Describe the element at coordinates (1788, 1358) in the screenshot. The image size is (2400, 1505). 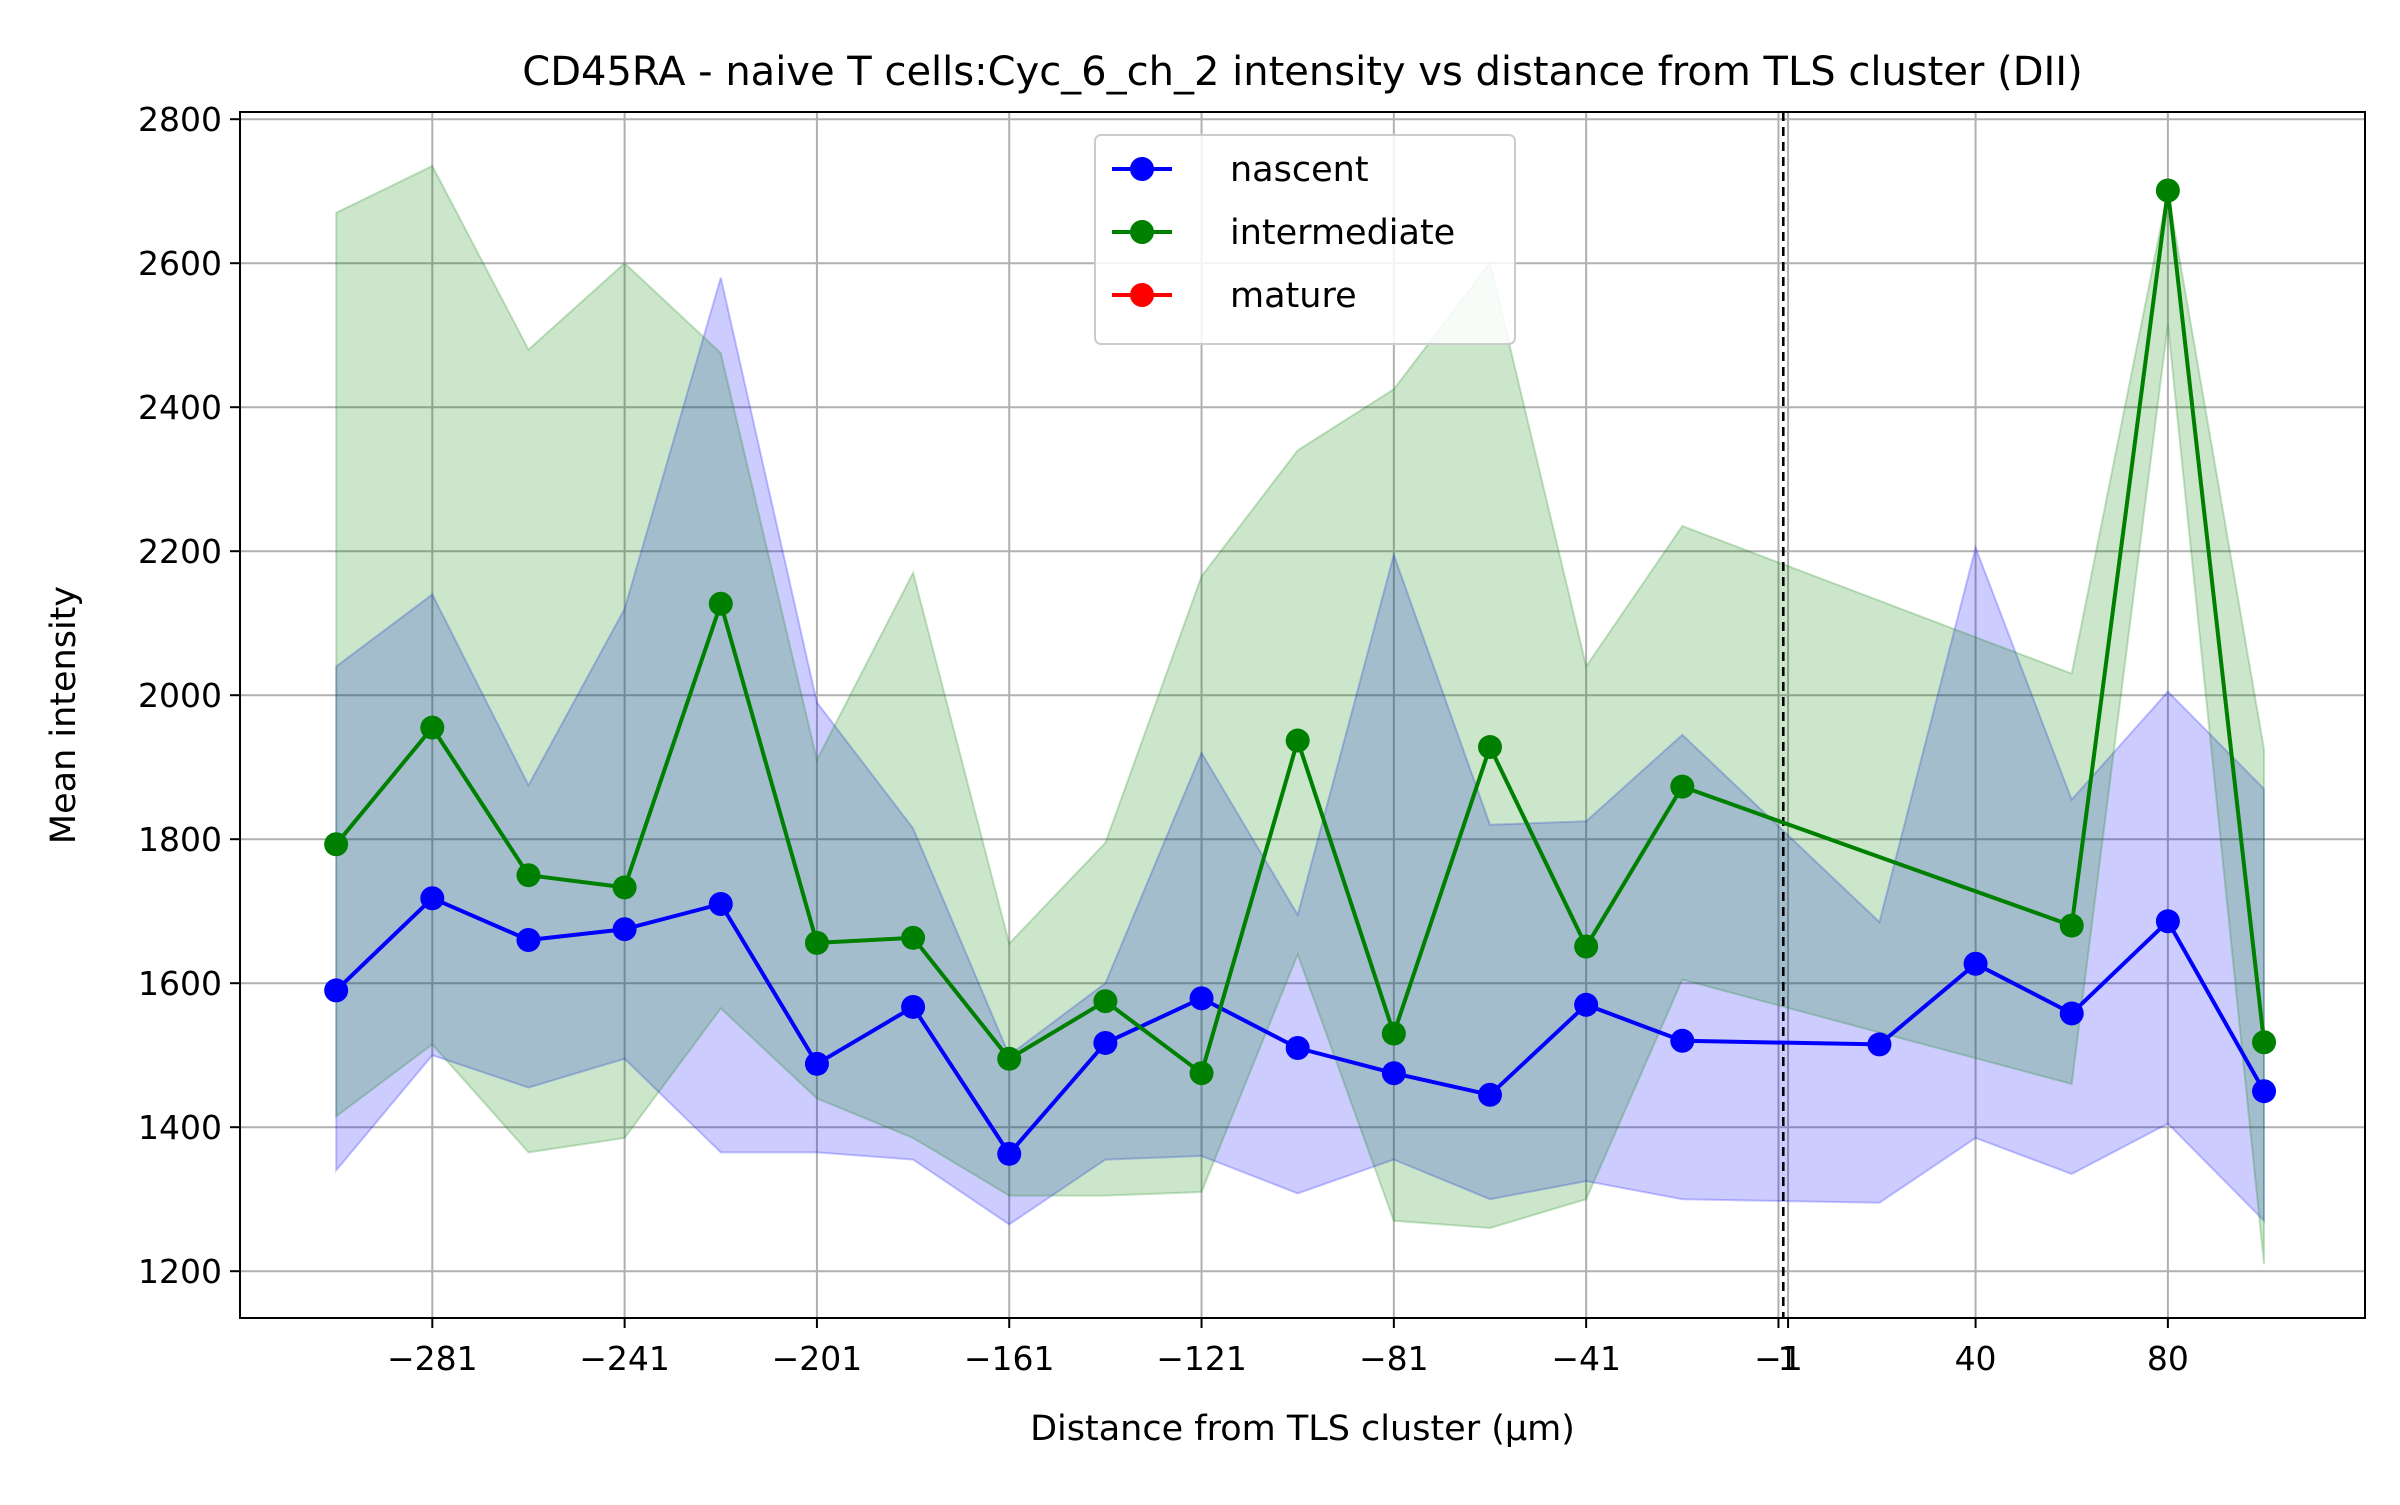
I see `x-tick-label: 1` at that location.